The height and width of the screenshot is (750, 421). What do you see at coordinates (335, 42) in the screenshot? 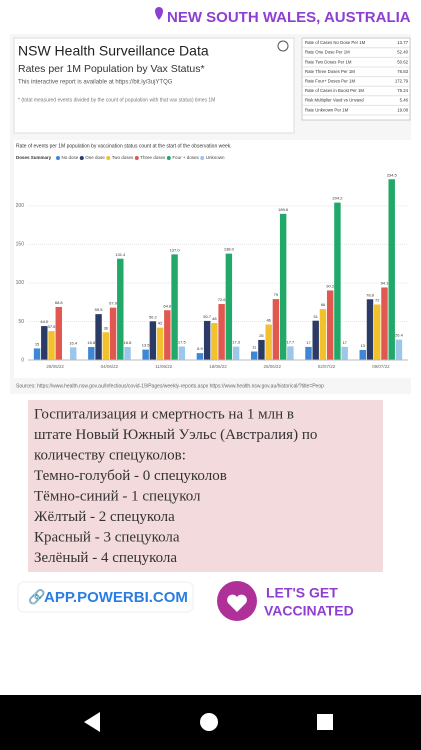
I see `table-label: Rate of Cases No Dose Per 1M` at bounding box center [335, 42].